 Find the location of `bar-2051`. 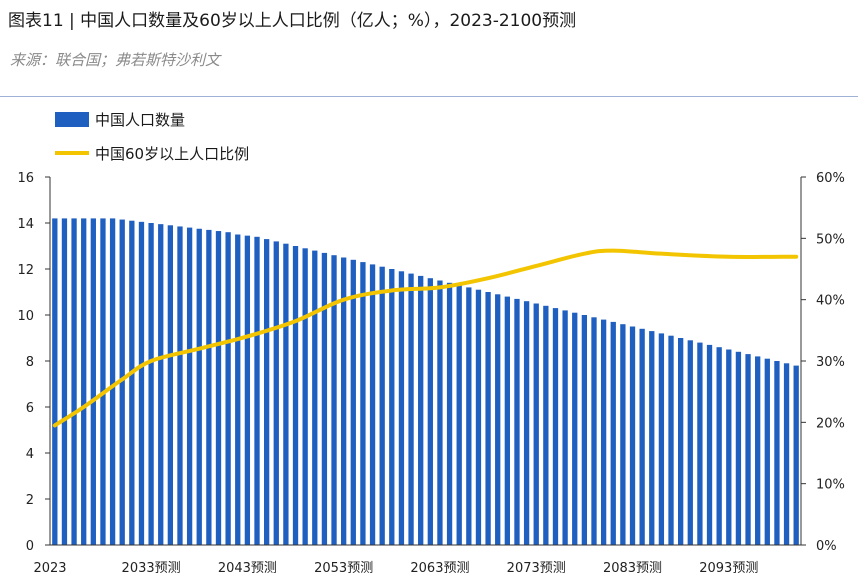

bar-2051 is located at coordinates (324, 398).